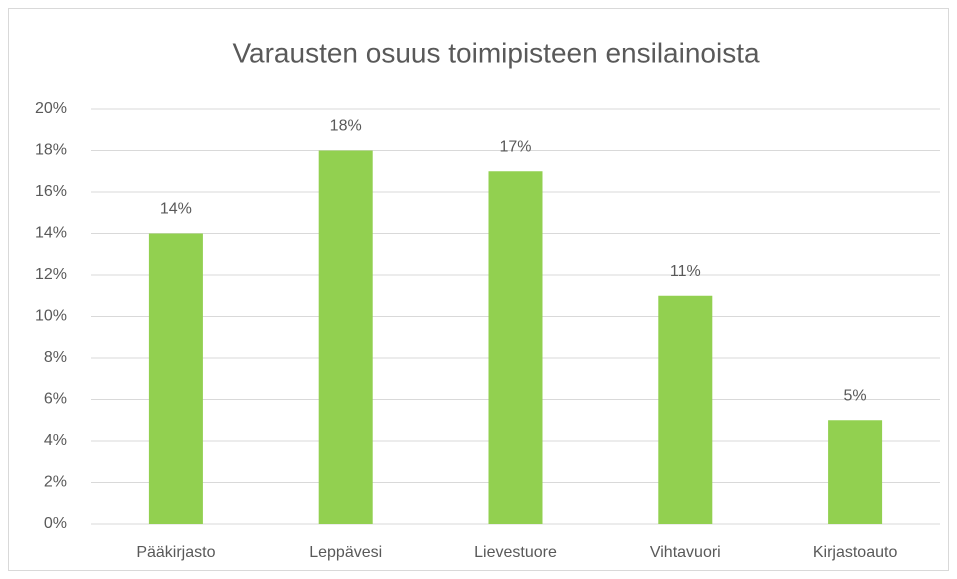  I want to click on y-tick-label: 12%, so click(51, 274).